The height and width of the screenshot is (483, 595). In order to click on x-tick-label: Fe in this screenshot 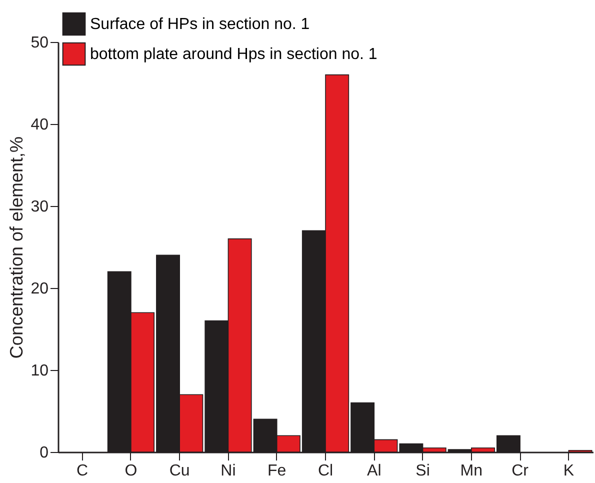, I will do `click(277, 471)`.